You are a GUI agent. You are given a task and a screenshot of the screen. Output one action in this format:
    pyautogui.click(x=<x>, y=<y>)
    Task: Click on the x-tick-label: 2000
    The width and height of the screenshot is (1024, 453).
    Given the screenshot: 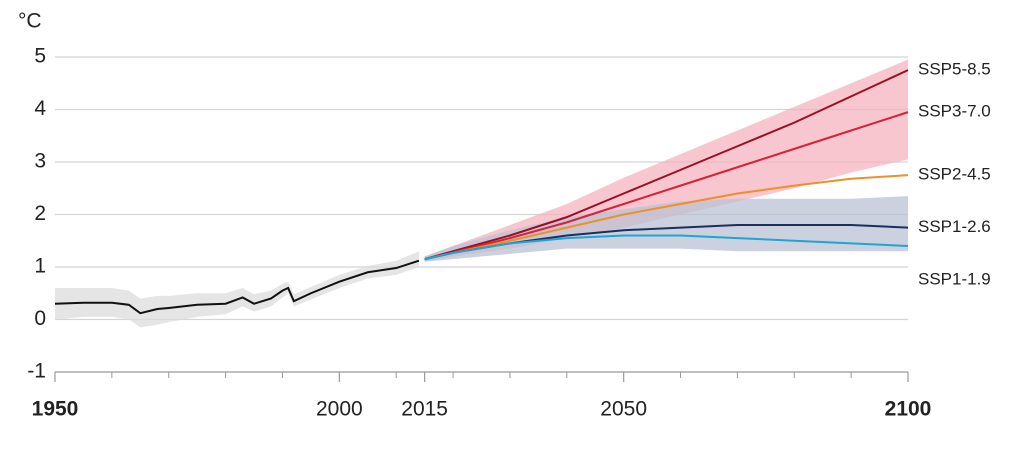 What is the action you would take?
    pyautogui.click(x=339, y=409)
    